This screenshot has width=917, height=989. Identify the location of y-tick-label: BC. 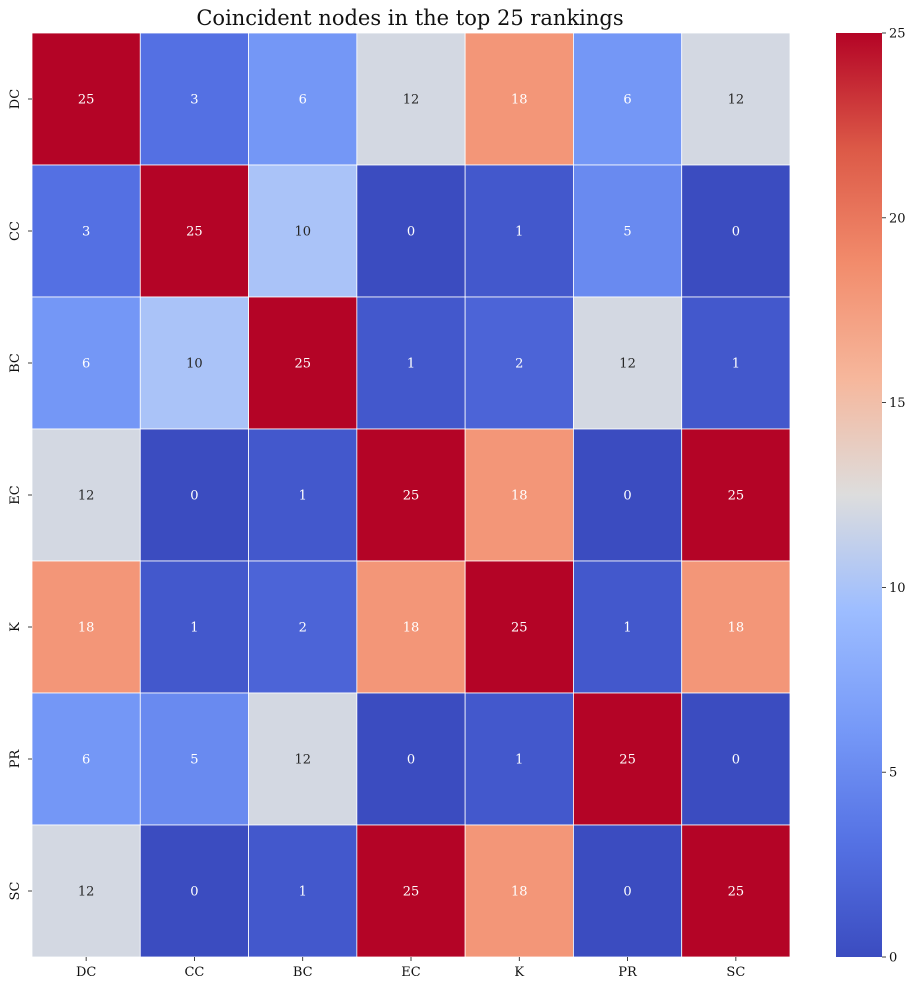
(15, 363).